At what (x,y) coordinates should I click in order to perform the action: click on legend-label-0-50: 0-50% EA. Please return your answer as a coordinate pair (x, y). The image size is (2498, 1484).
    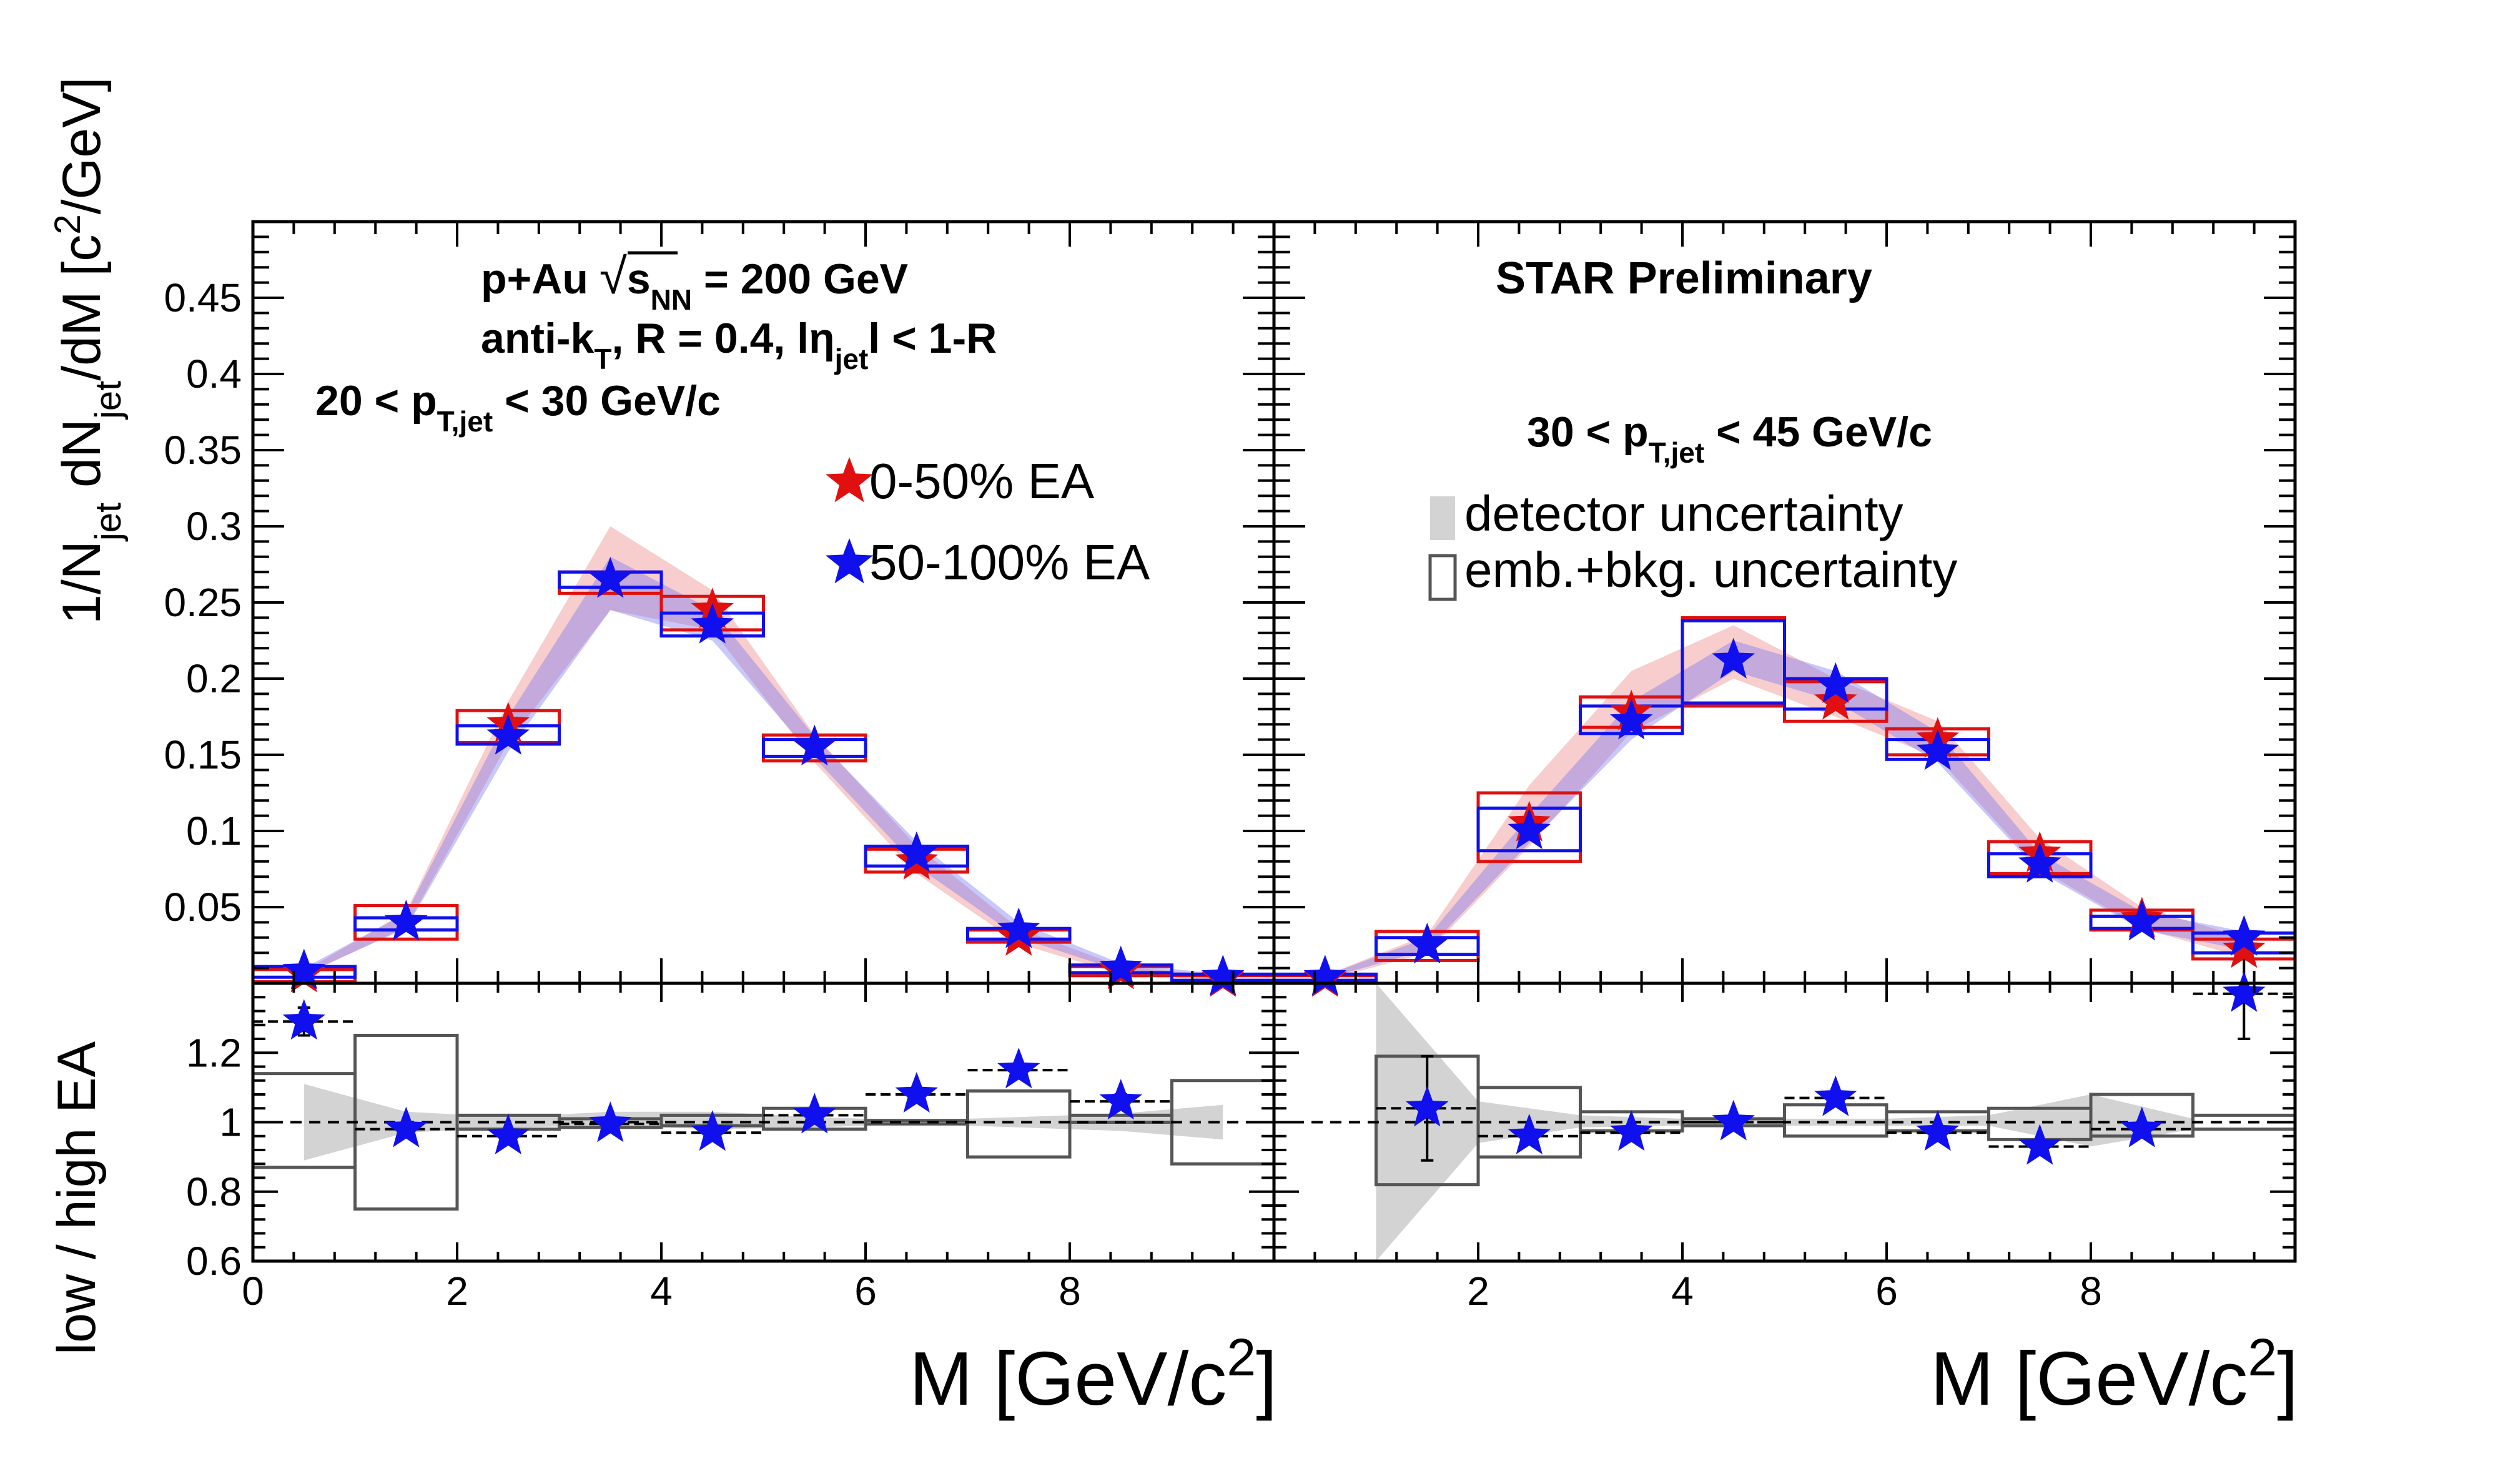
    Looking at the image, I should click on (982, 481).